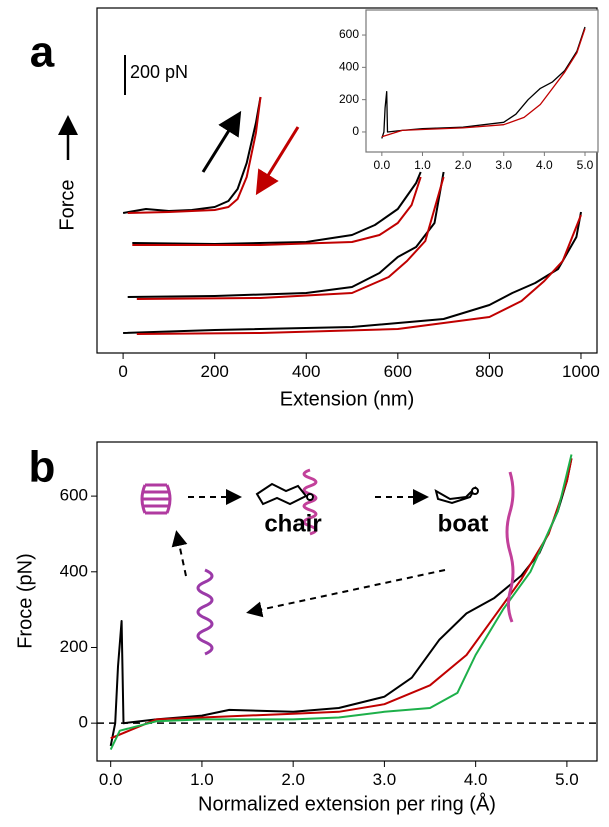  Describe the element at coordinates (347, 399) in the screenshot. I see `x-axis-label: Extension (nm)` at that location.